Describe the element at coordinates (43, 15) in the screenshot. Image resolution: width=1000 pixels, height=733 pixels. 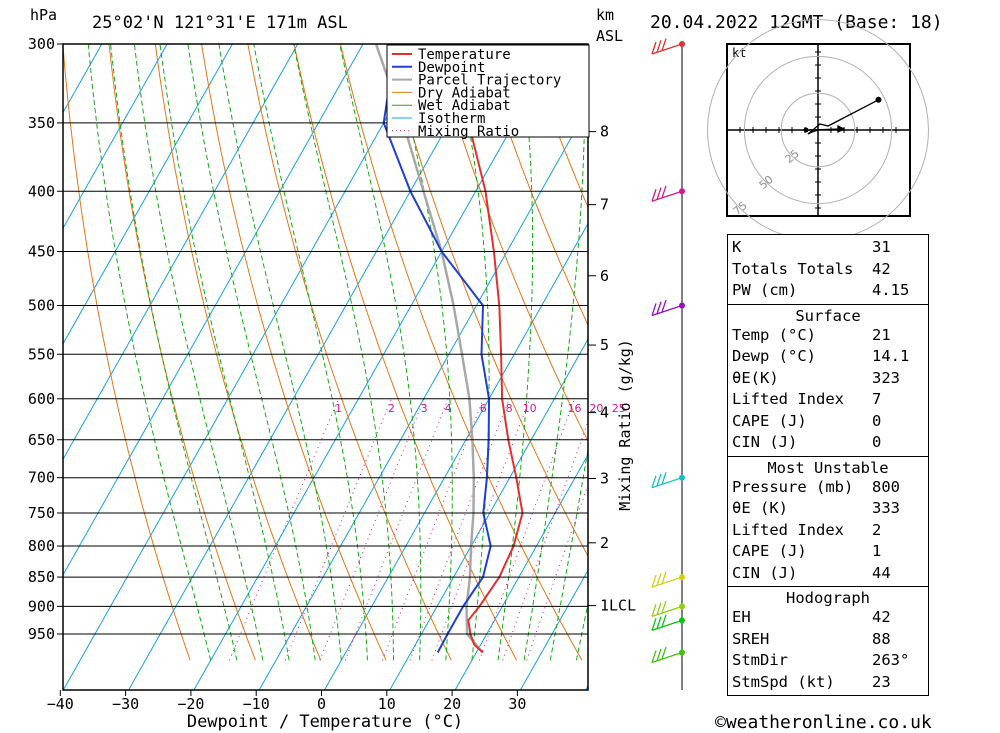
I see `pressure-unit-label: hPa` at that location.